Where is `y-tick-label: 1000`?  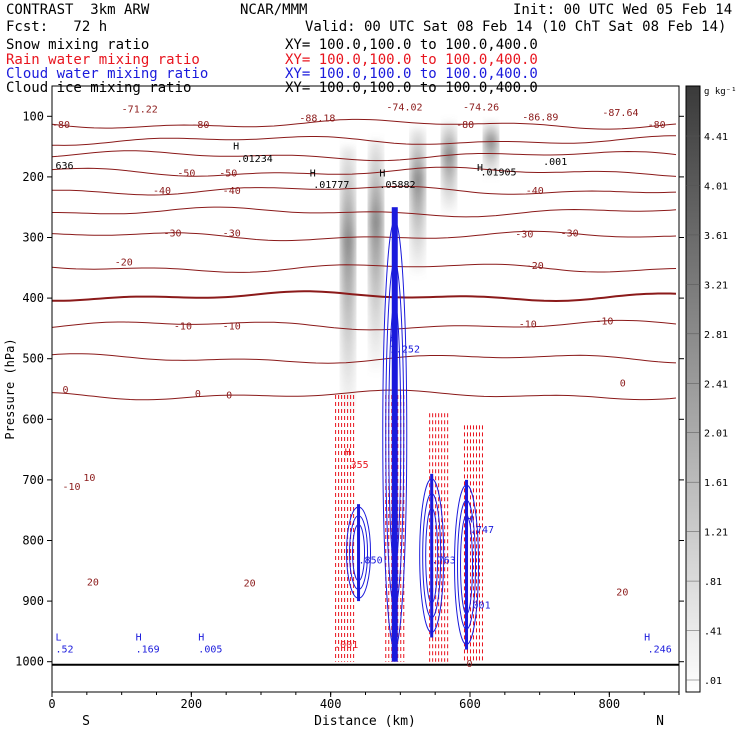
y-tick-label: 1000 is located at coordinates (29, 662).